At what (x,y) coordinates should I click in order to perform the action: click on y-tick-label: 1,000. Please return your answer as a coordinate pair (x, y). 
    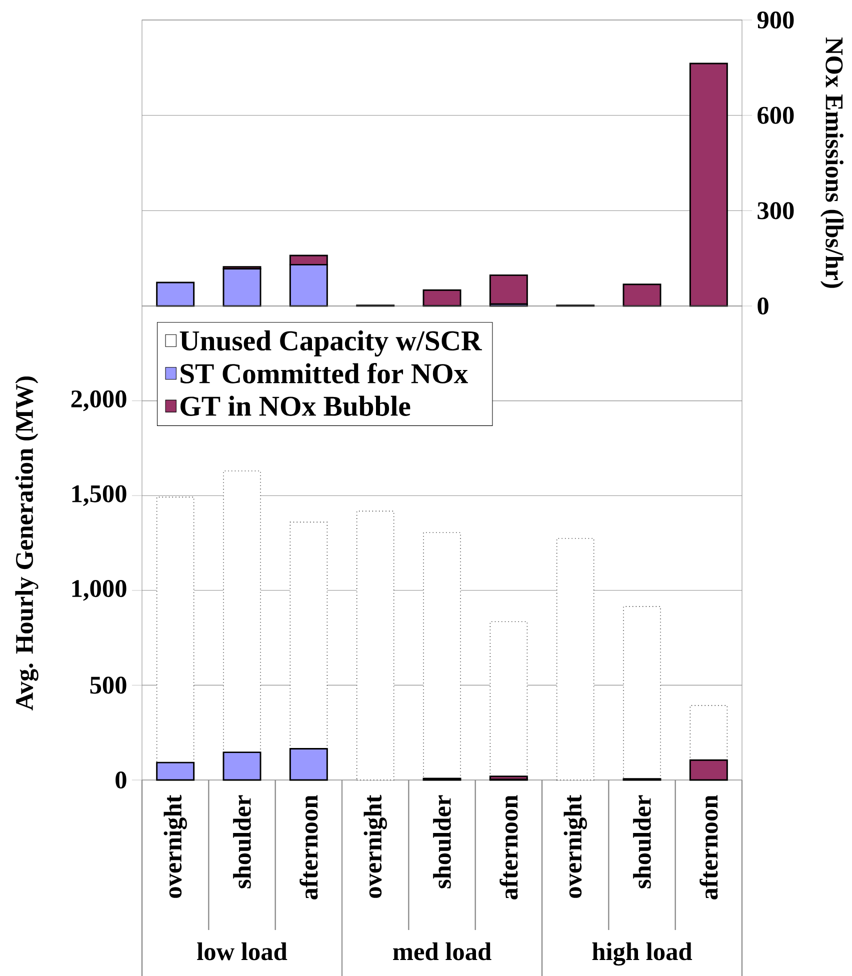
    Looking at the image, I should click on (99, 590).